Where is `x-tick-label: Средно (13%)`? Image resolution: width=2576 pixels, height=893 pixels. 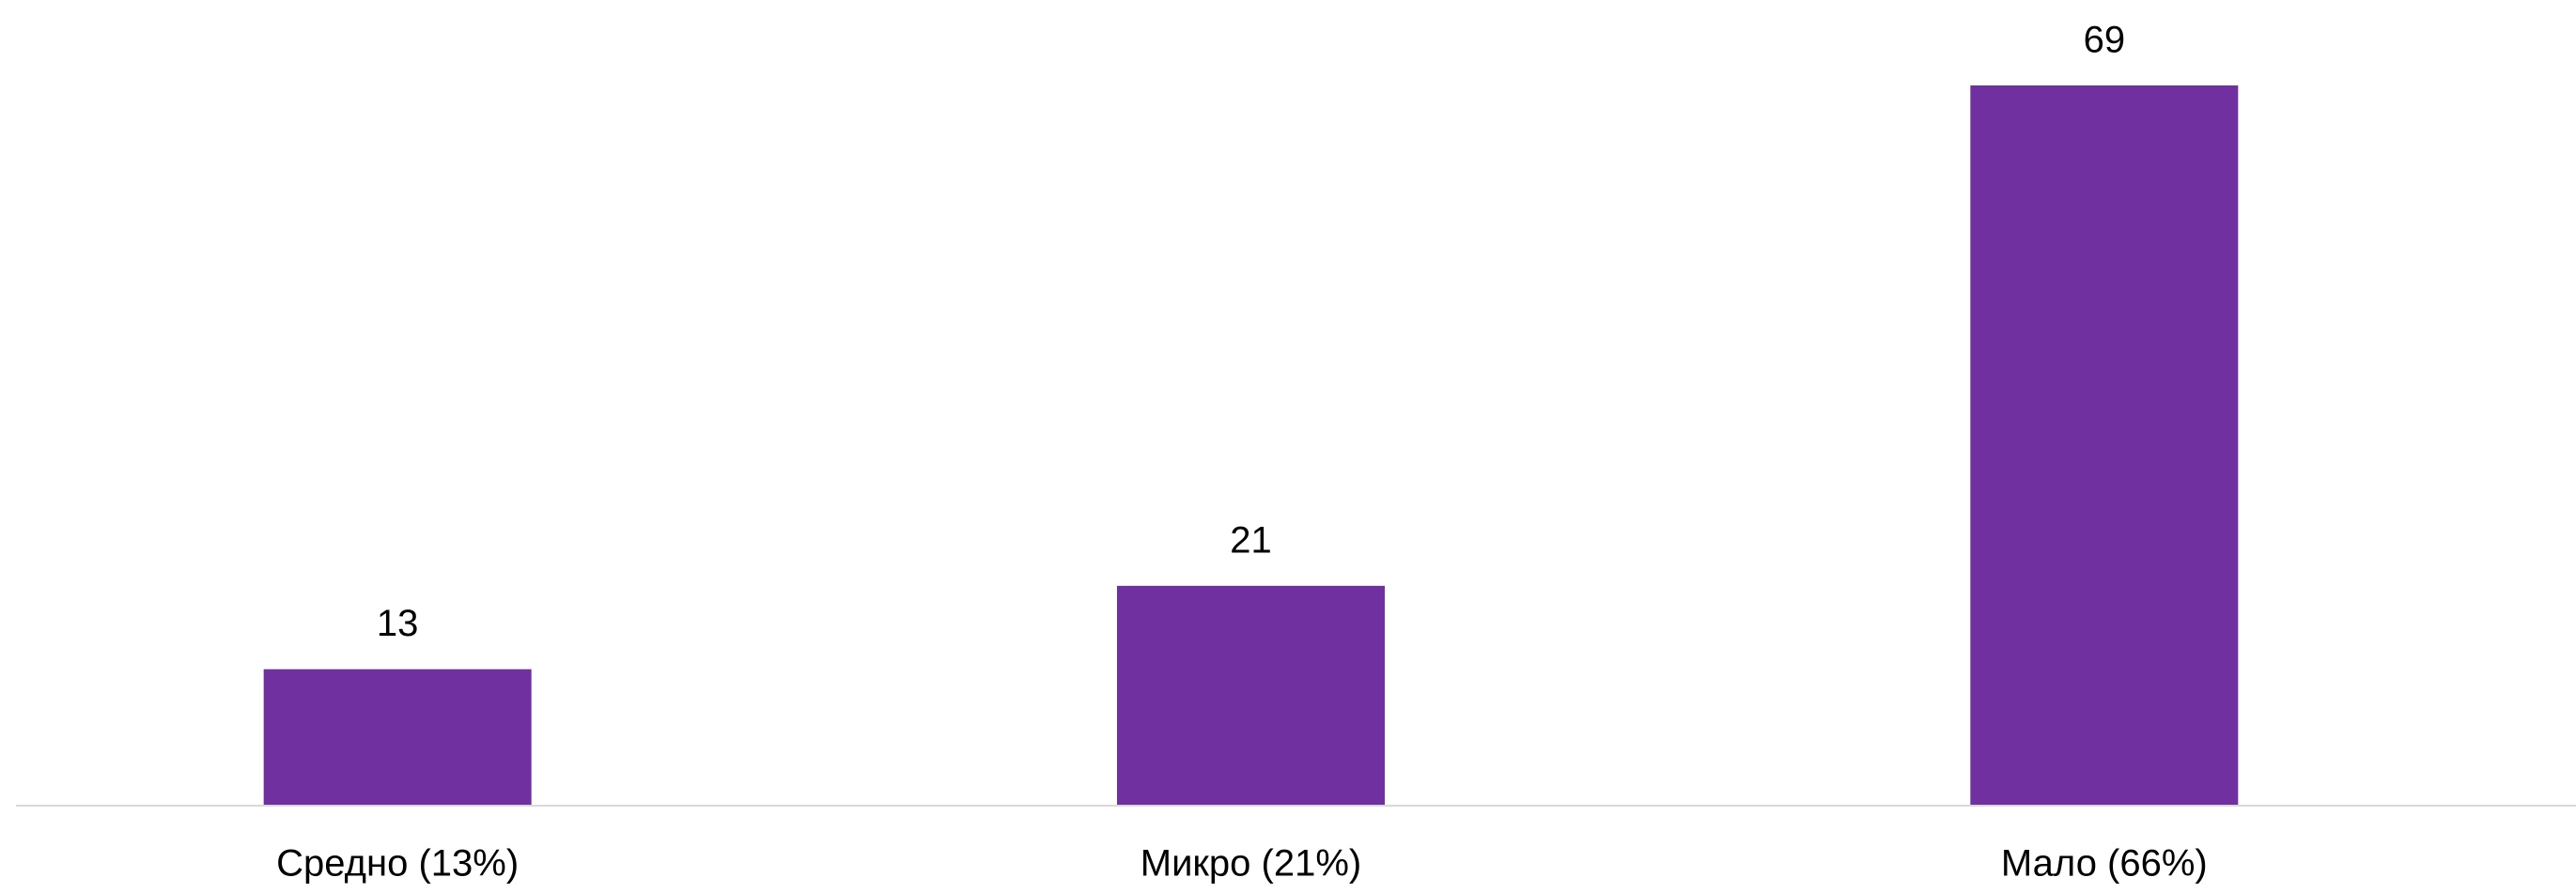
x-tick-label: Средно (13%) is located at coordinates (398, 864).